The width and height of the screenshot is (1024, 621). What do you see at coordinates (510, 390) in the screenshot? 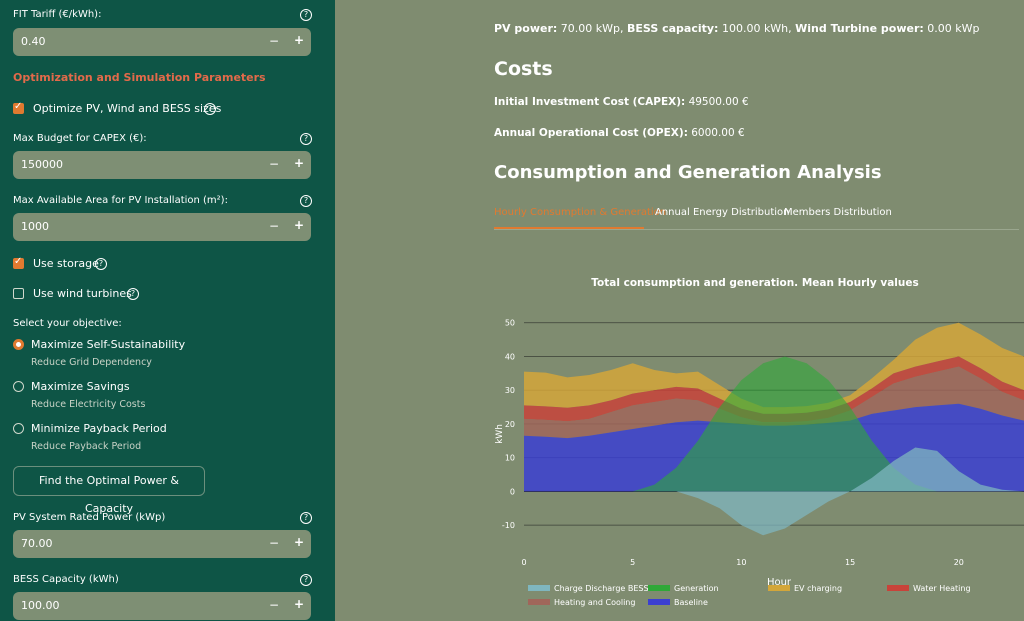
I see `y-tick-label: 30` at bounding box center [510, 390].